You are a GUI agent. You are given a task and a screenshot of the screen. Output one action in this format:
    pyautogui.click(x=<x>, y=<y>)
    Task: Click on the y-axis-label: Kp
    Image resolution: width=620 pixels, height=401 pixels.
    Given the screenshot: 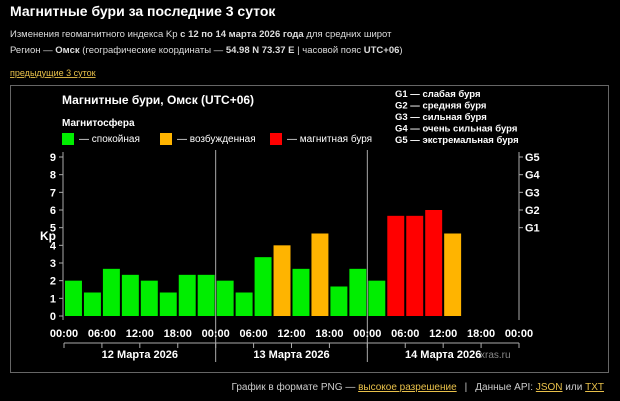 What is the action you would take?
    pyautogui.click(x=48, y=236)
    